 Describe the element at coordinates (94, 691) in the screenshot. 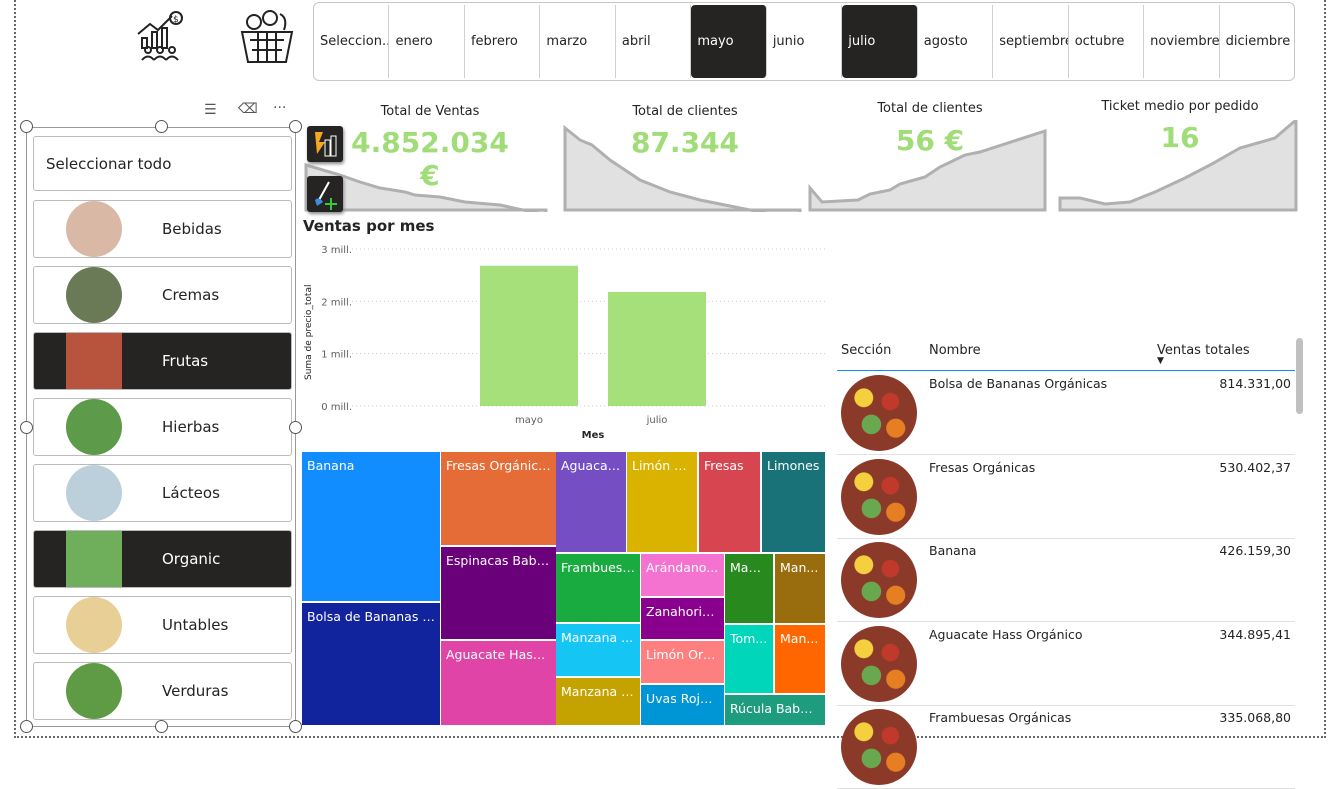

I see `verduras-image` at that location.